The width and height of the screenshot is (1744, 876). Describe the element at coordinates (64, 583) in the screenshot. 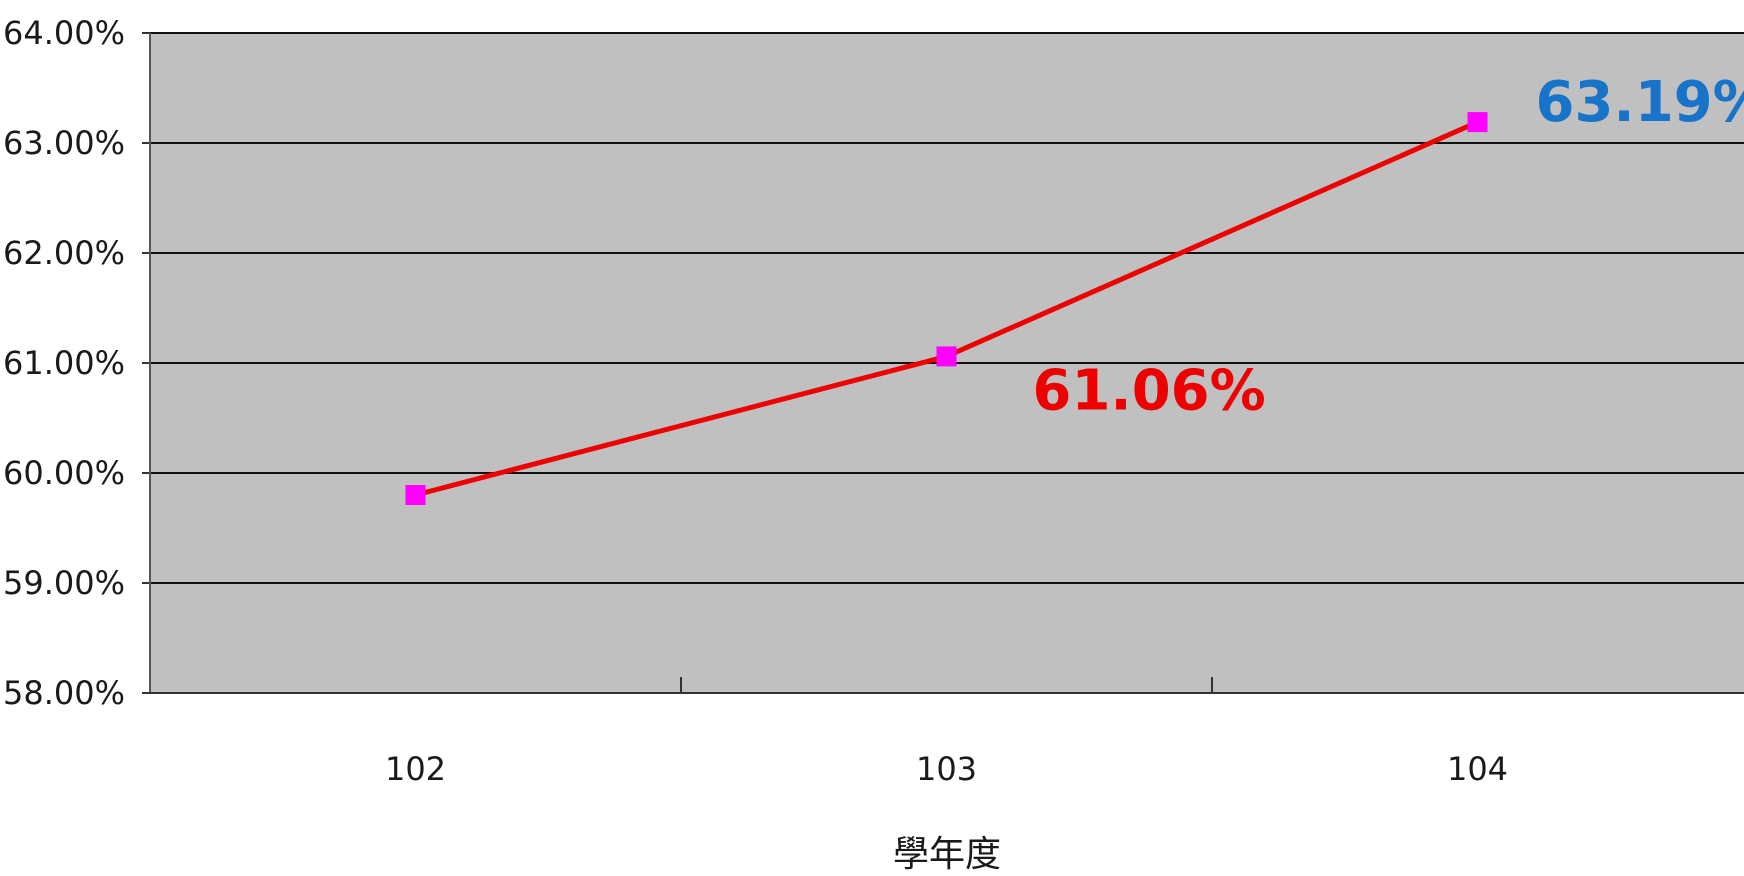

I see `y-tick-label: 59.00%` at that location.